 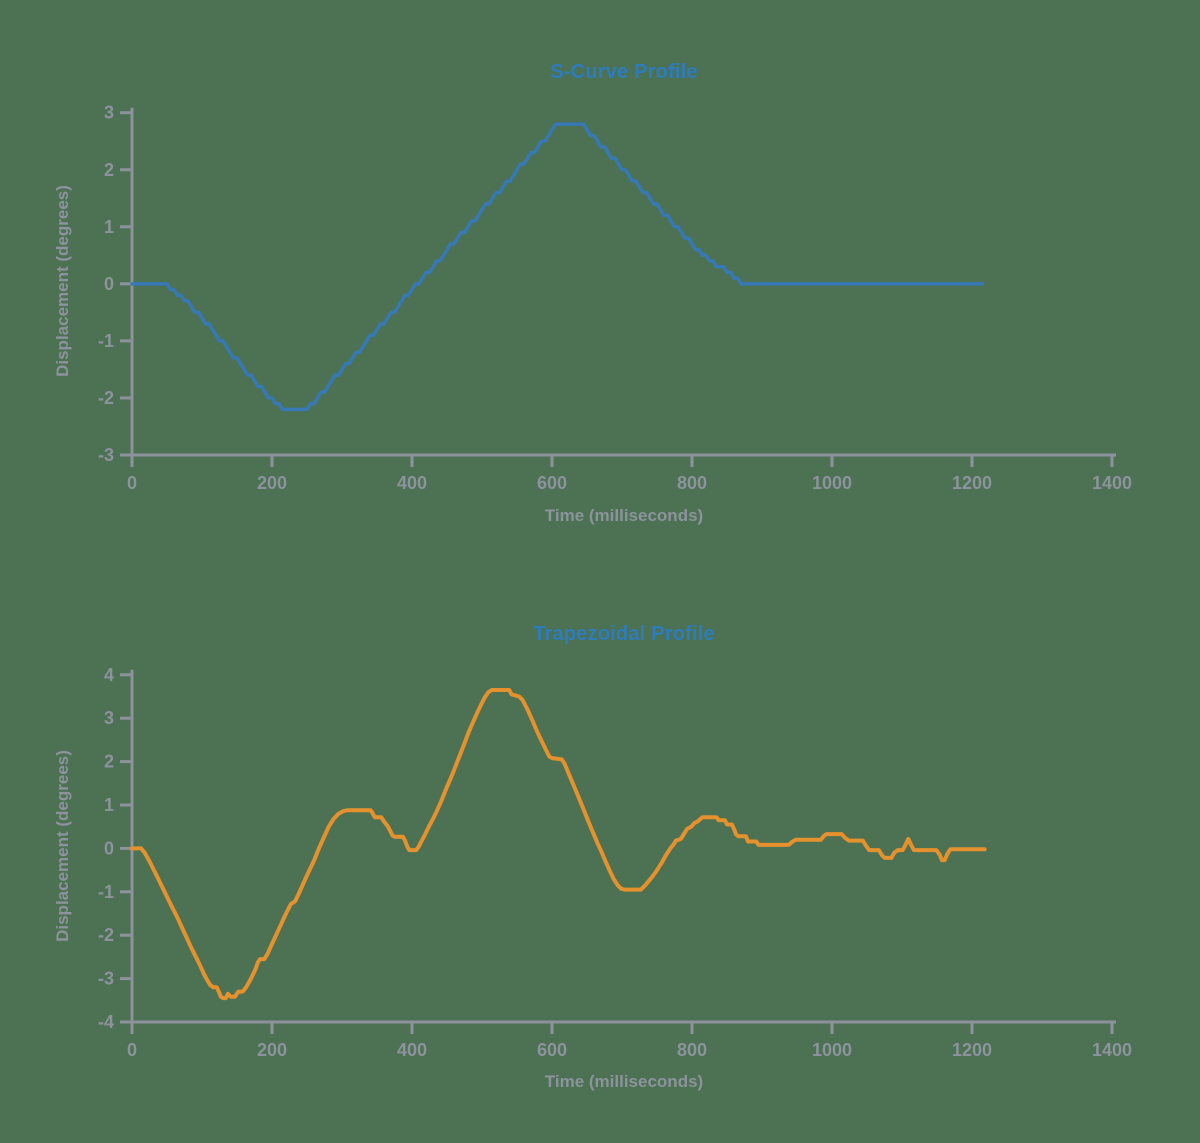 What do you see at coordinates (272, 483) in the screenshot?
I see `chart-0-x-tick-label: 200` at bounding box center [272, 483].